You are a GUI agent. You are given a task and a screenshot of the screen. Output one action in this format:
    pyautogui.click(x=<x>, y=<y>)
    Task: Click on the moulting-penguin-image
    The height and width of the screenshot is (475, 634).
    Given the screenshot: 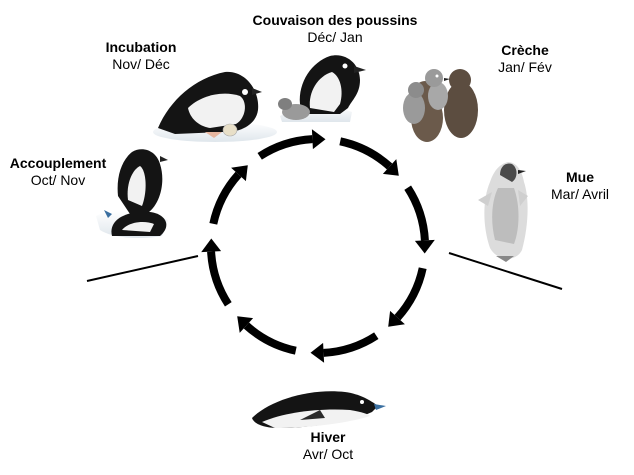 What is the action you would take?
    pyautogui.click(x=503, y=212)
    